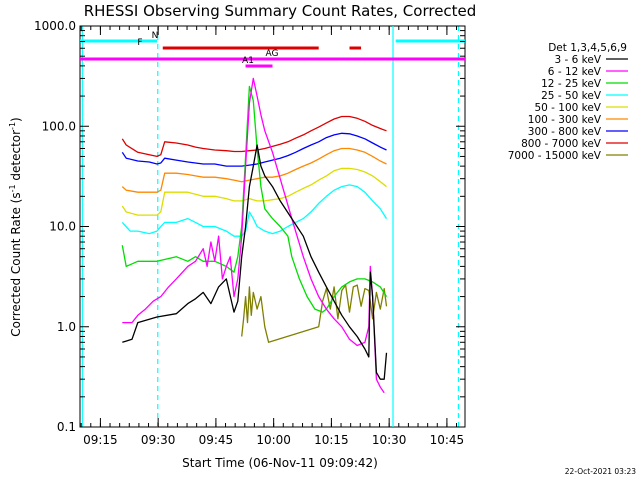 The image size is (640, 480). What do you see at coordinates (600, 471) in the screenshot?
I see `timestamp: 22-Oct-2021 03:23` at bounding box center [600, 471].